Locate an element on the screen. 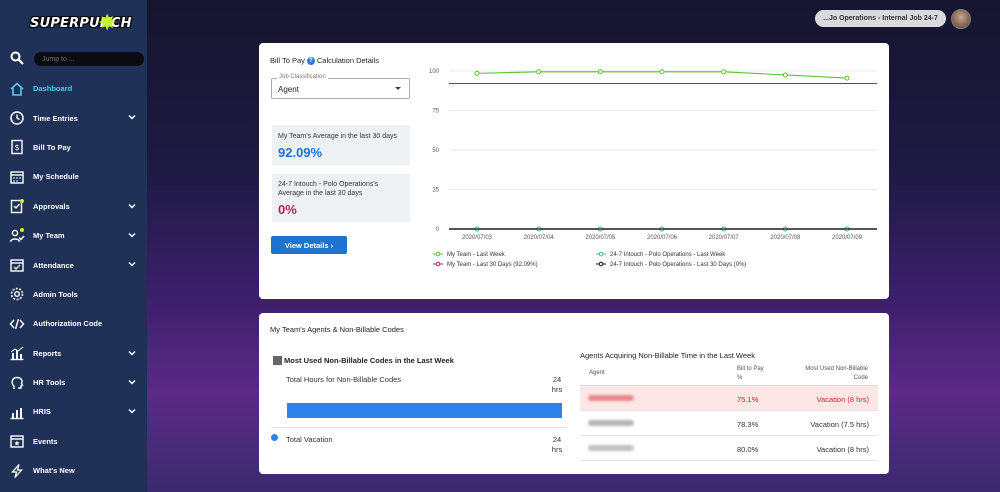 The height and width of the screenshot is (492, 1000). team-average-label: My Team's Average in the last 30 days is located at coordinates (337, 136).